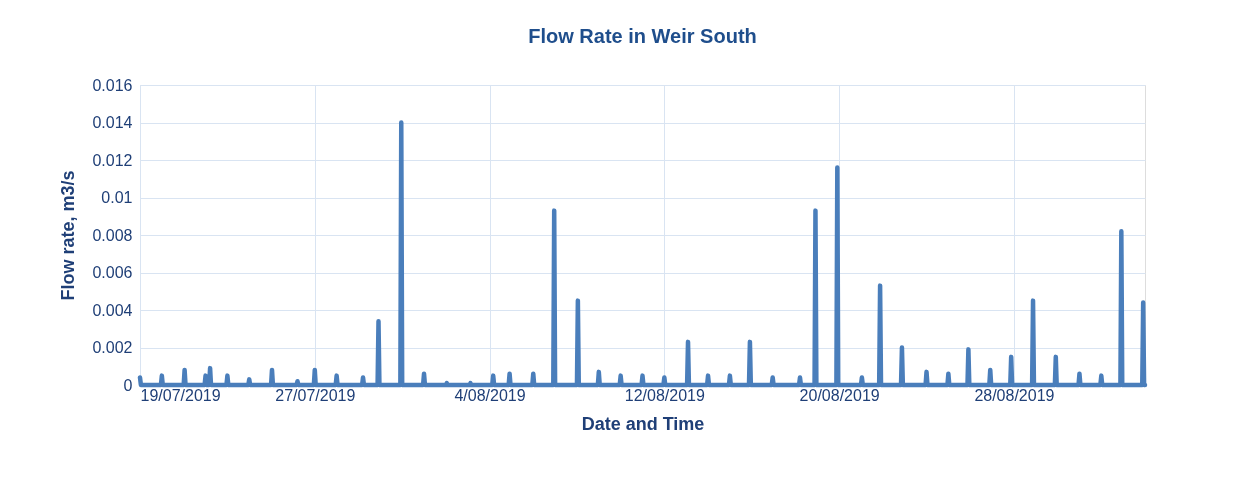 This screenshot has width=1250, height=486. Describe the element at coordinates (1014, 395) in the screenshot. I see `x-tick-label: 28/08/2019` at that location.